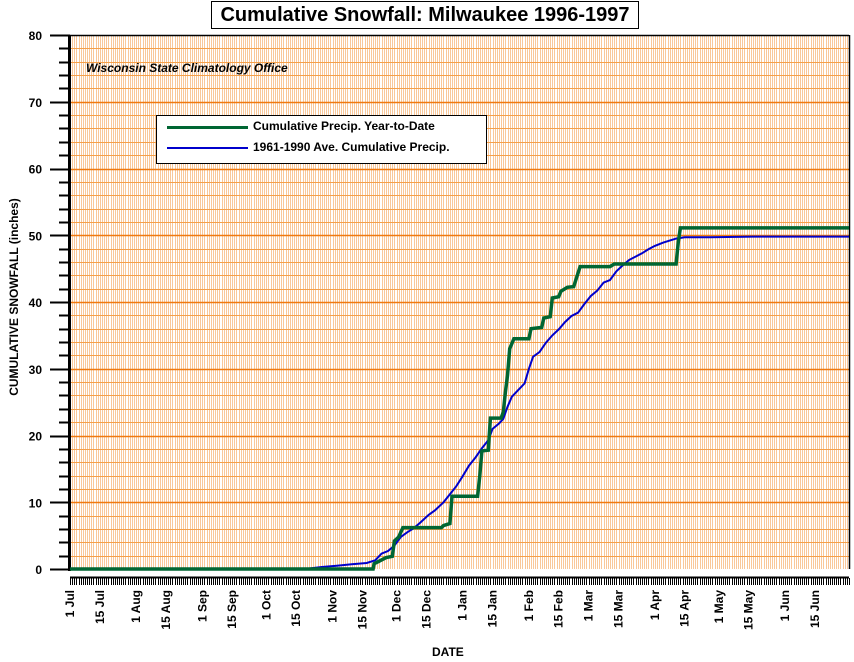 This screenshot has width=854, height=662. I want to click on x-tick-label: 1 Oct, so click(266, 605).